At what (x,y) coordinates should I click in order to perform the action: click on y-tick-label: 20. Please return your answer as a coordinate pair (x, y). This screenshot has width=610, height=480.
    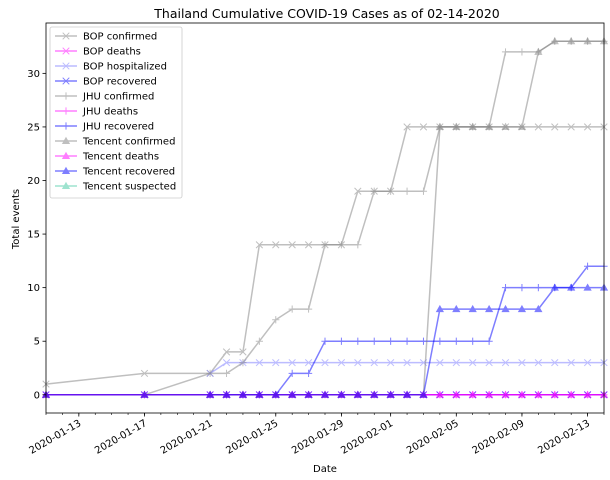
    Looking at the image, I should click on (33, 181).